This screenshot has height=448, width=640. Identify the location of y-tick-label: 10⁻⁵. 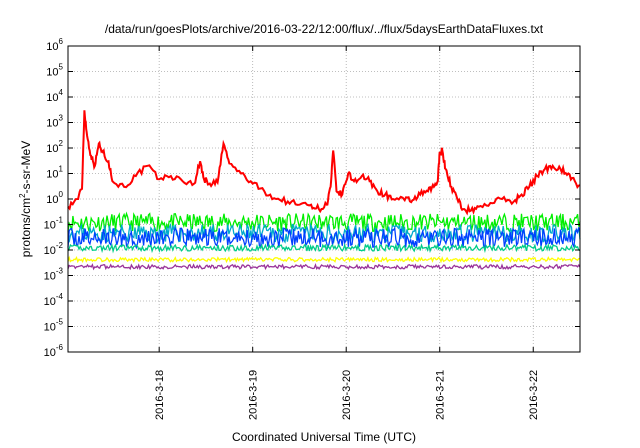
(54, 326).